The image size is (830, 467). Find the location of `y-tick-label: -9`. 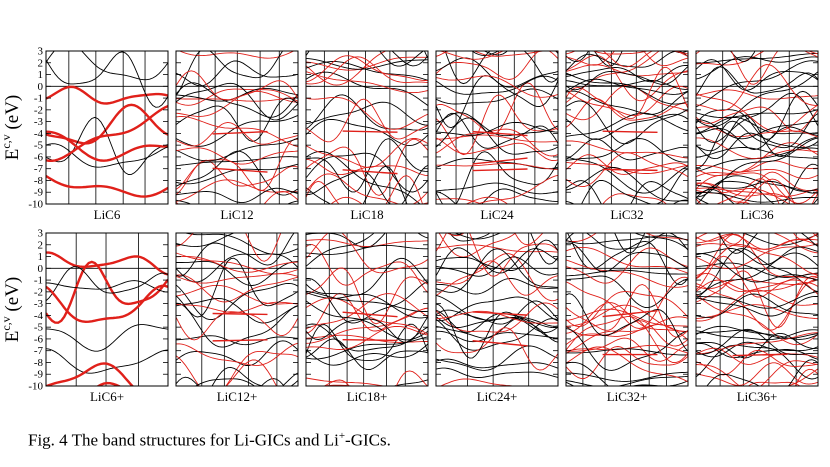

y-tick-label: -9 is located at coordinates (39, 375).